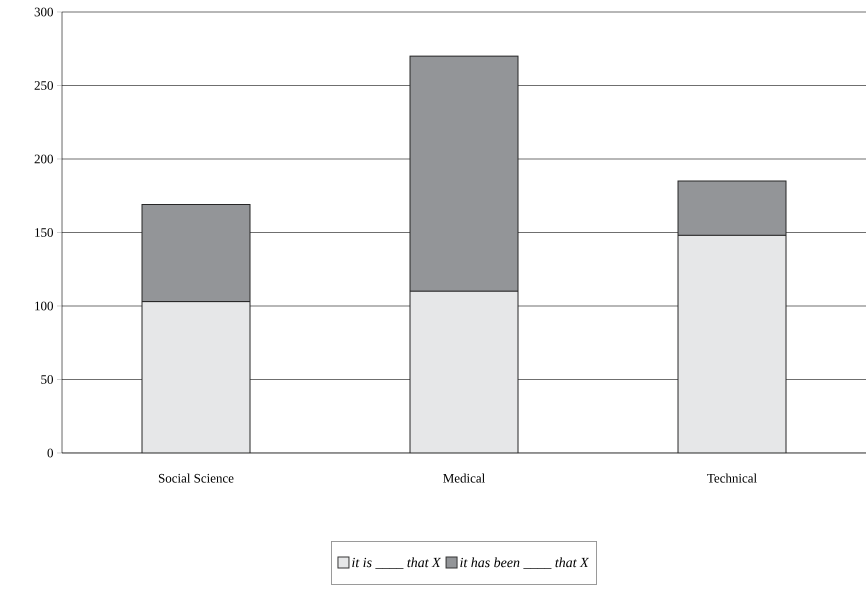 This screenshot has width=866, height=601. I want to click on y-tick-label: 300, so click(43, 12).